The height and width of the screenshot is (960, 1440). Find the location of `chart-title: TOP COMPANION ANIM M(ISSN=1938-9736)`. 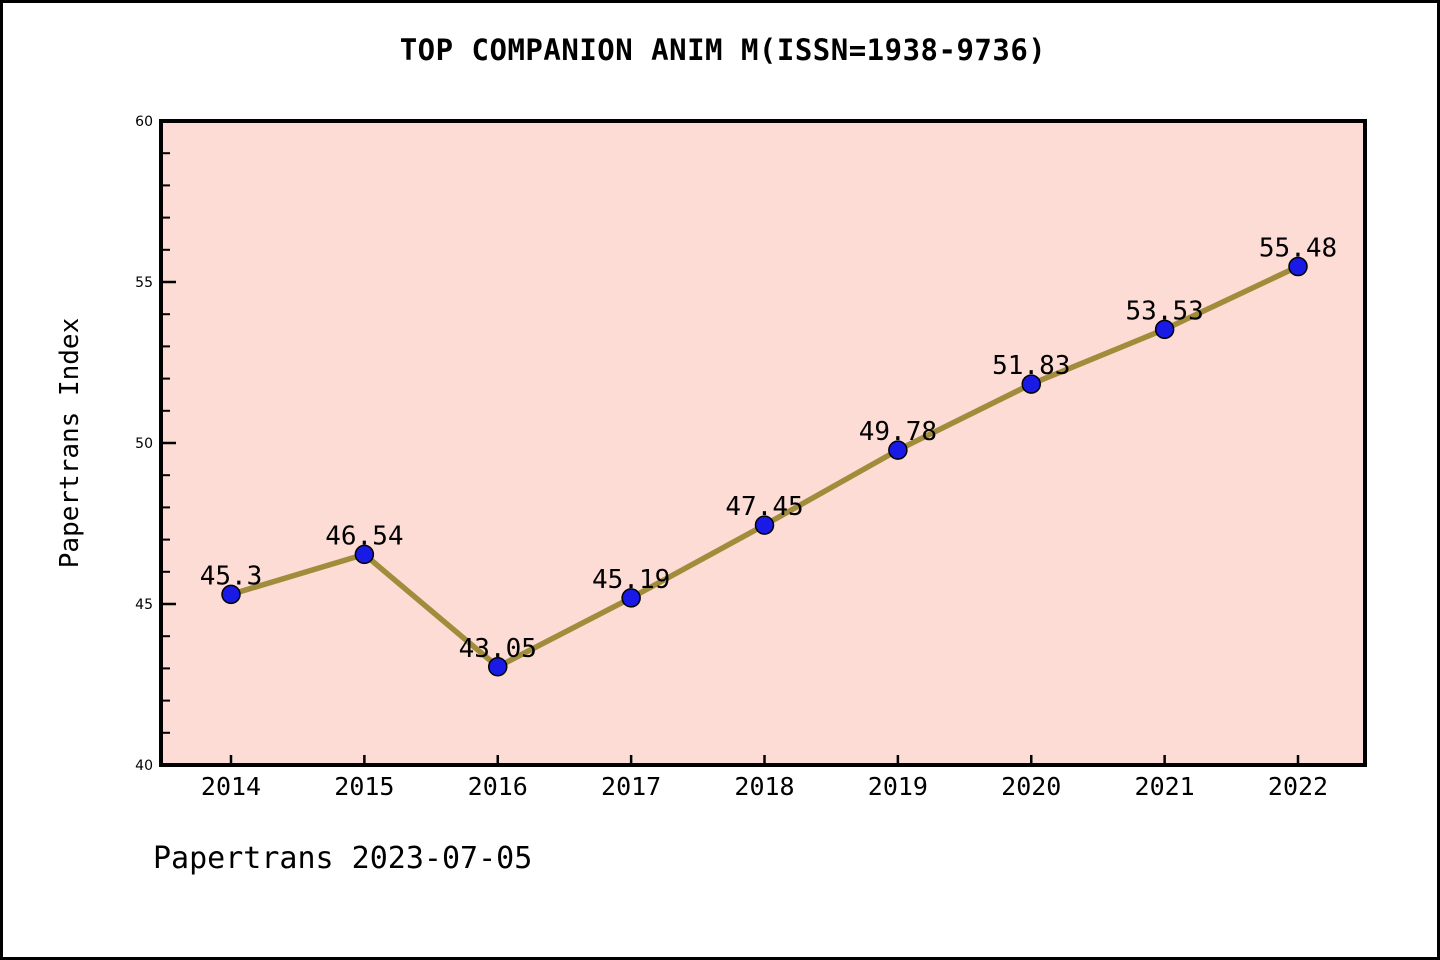

chart-title: TOP COMPANION ANIM M(ISSN=1938-9736) is located at coordinates (723, 50).